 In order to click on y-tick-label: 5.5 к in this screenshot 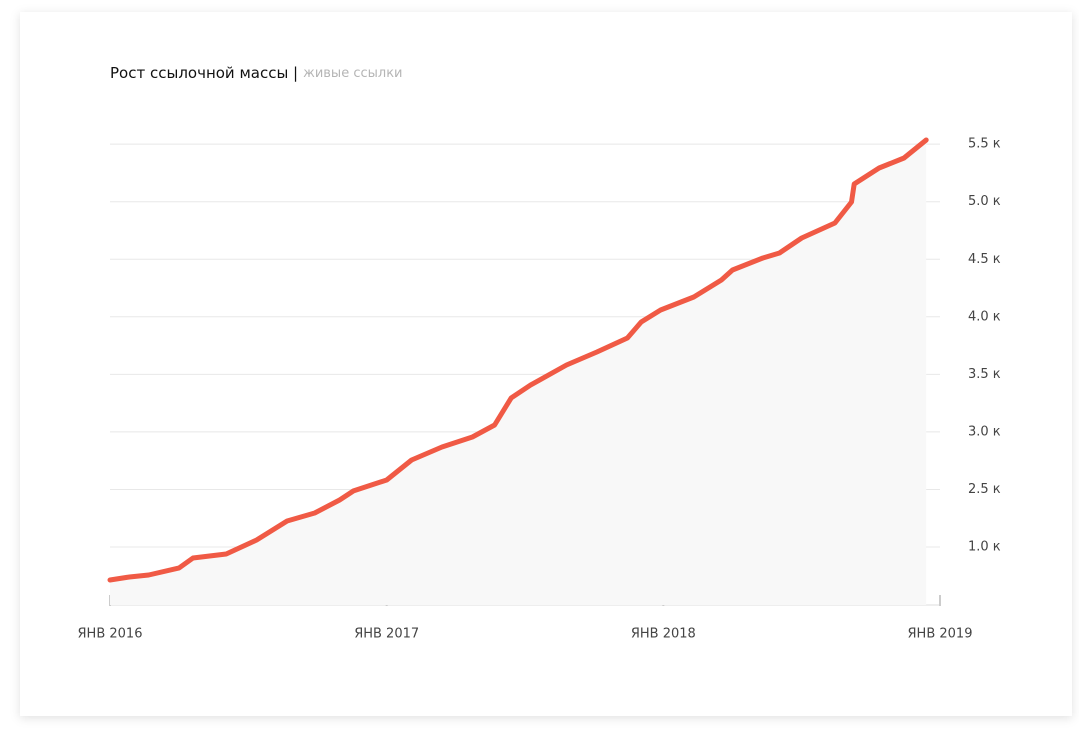, I will do `click(984, 144)`.